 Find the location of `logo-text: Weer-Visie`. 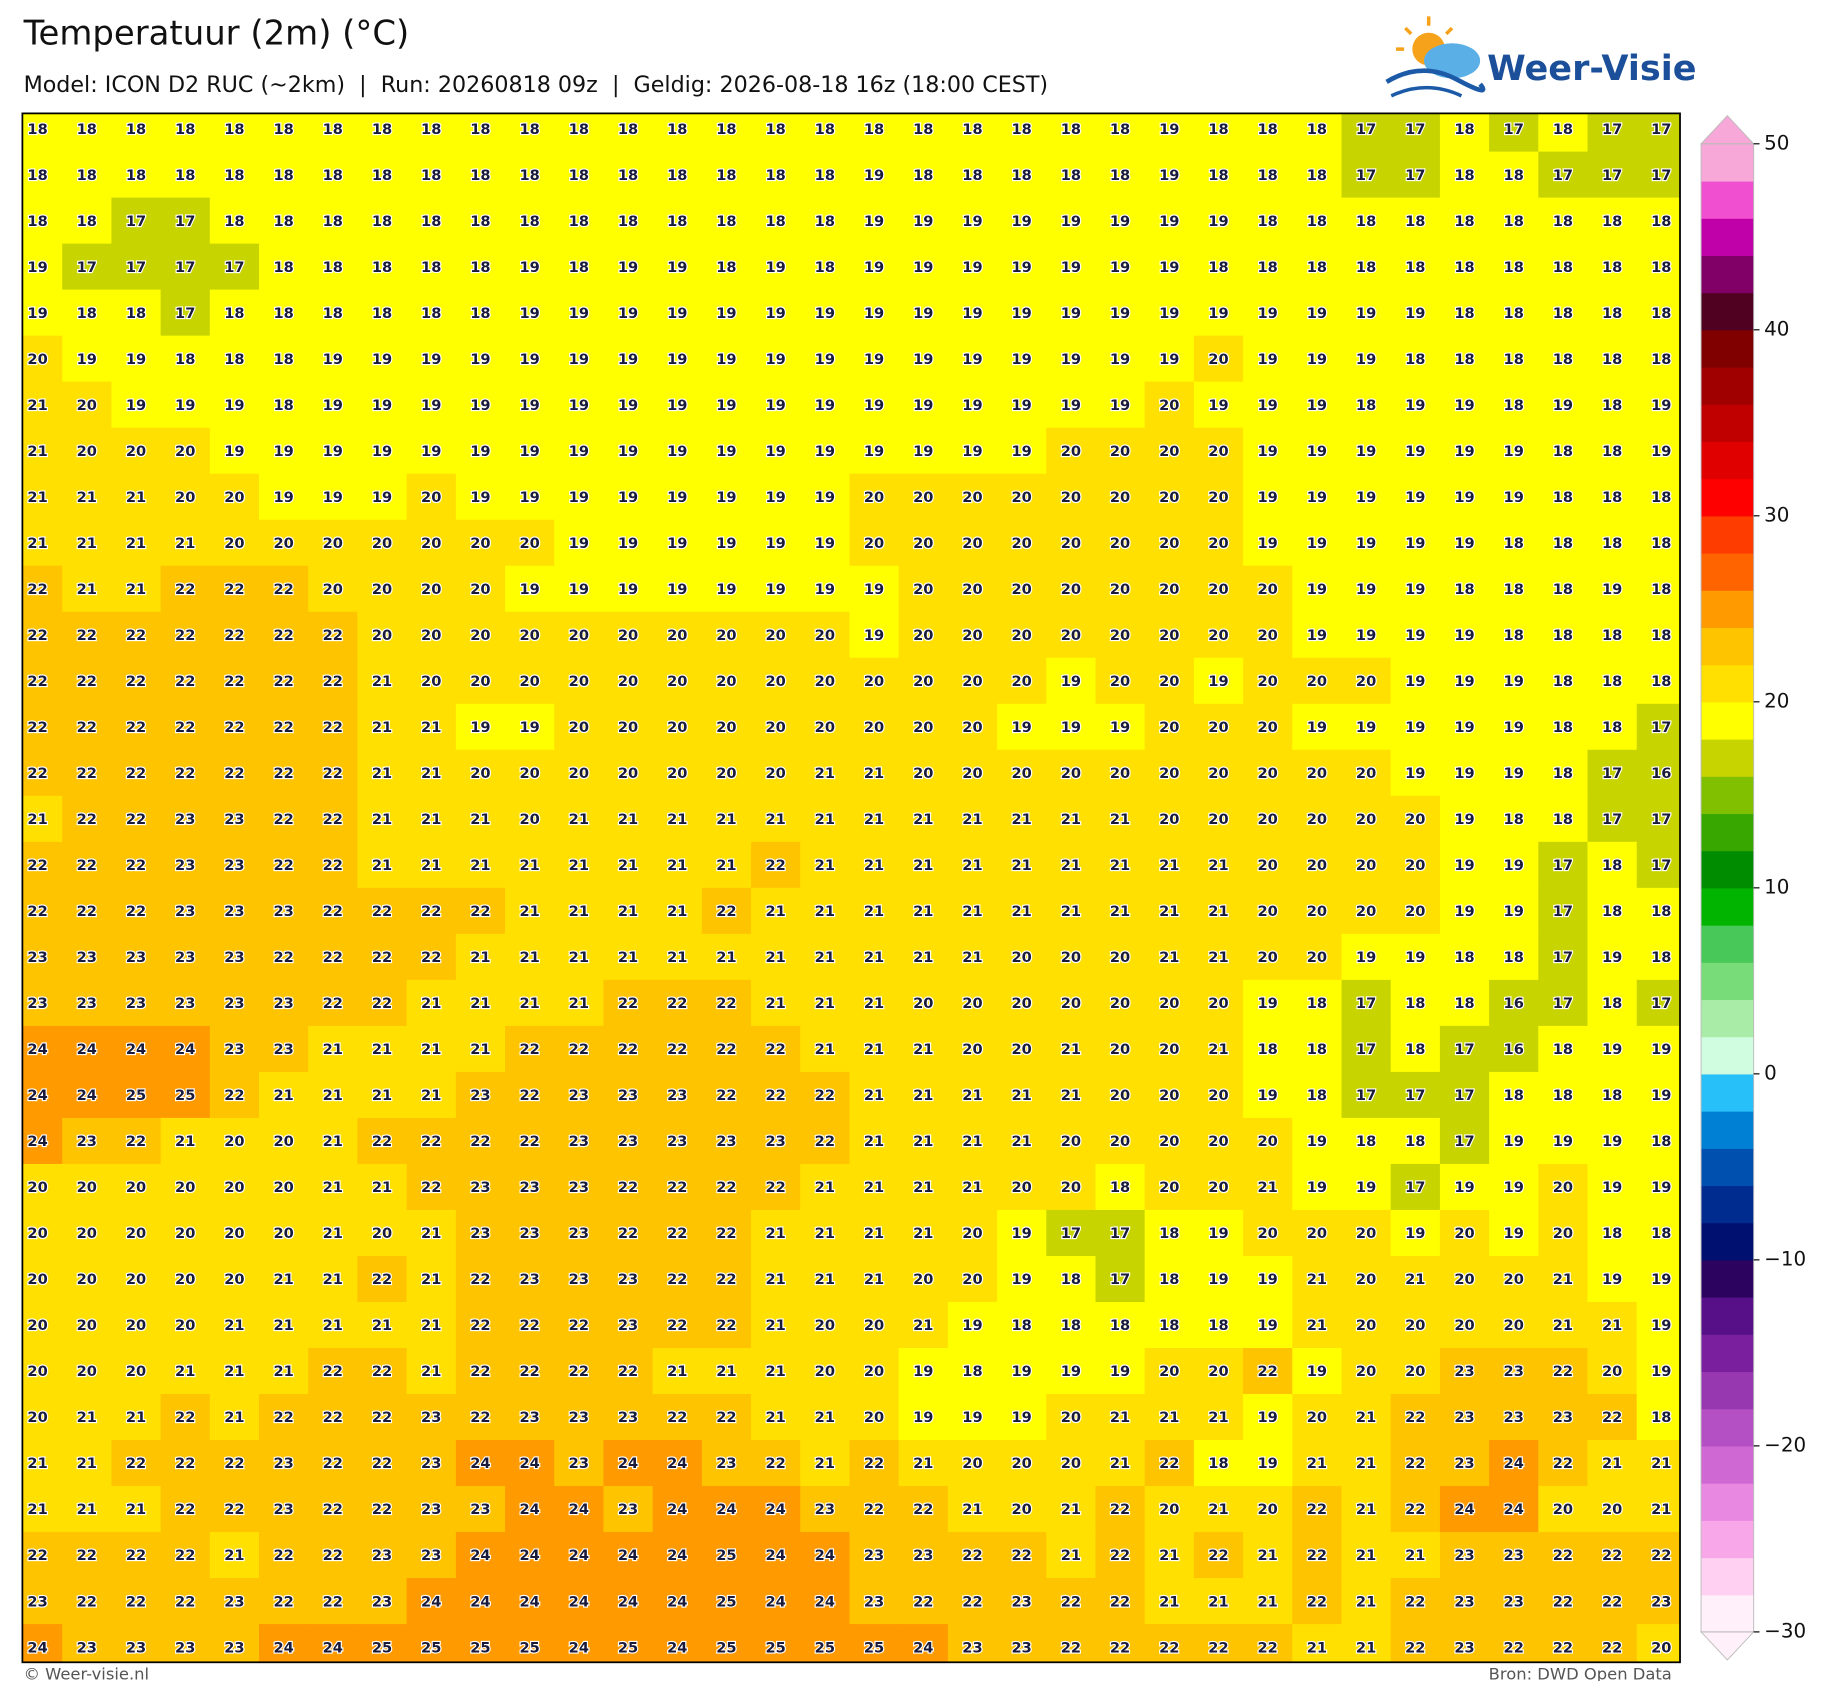

logo-text: Weer-Visie is located at coordinates (1591, 68).